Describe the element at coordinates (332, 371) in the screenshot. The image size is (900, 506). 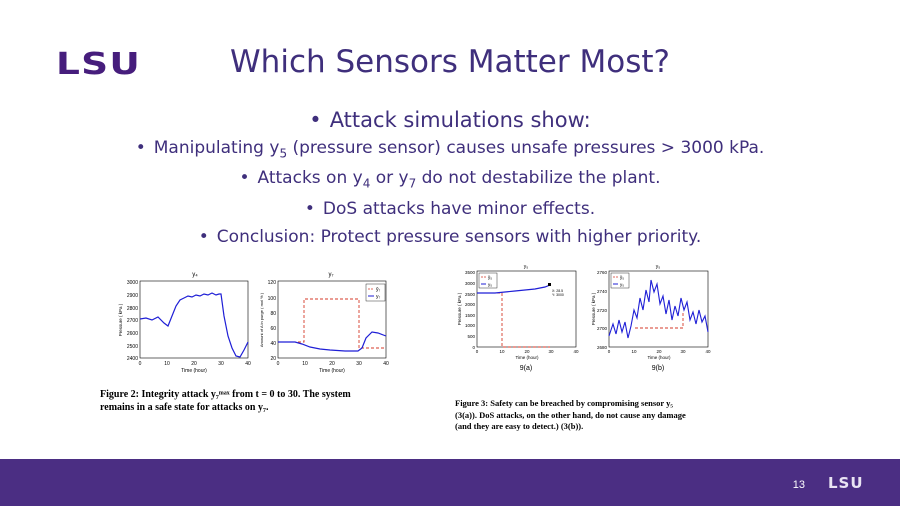
I see `fig2-right-xlabel: Time (hour)` at that location.